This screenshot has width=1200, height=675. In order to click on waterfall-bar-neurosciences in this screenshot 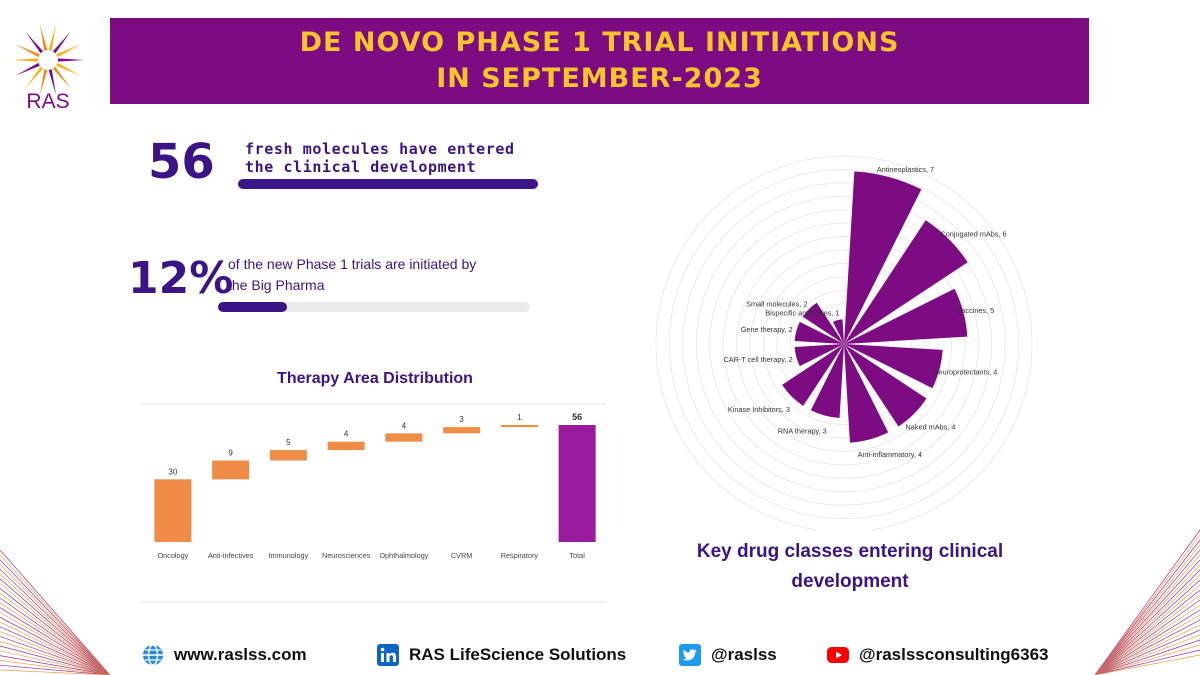, I will do `click(346, 446)`.